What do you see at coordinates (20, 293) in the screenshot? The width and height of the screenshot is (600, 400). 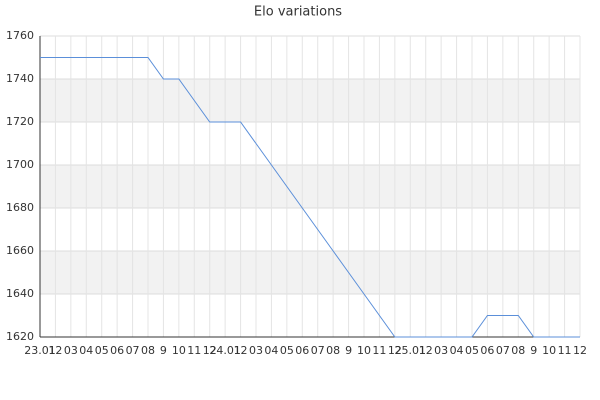 I see `y-tick-label: 1640` at bounding box center [20, 293].